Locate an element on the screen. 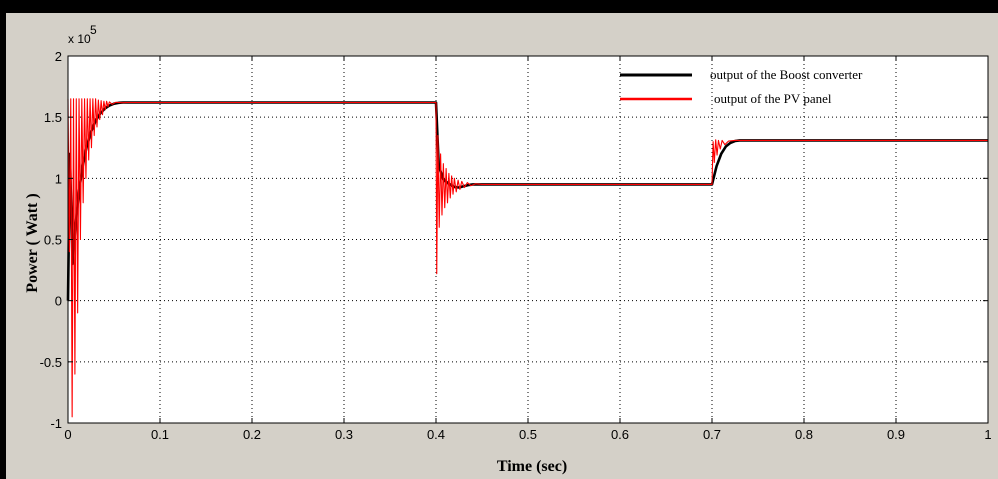 This screenshot has width=998, height=479. x-tick-label: 0.2 is located at coordinates (252, 434).